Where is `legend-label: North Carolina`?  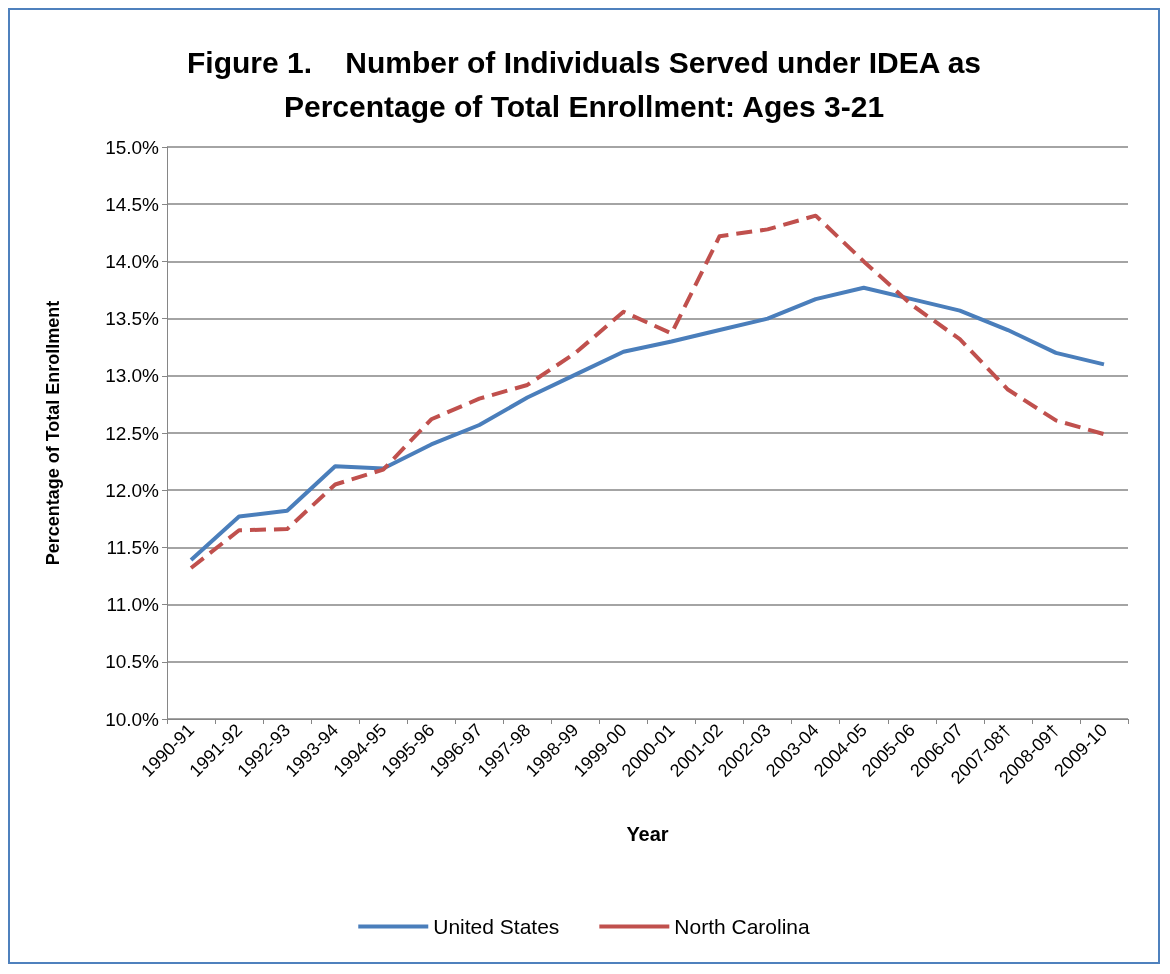
legend-label: North Carolina is located at coordinates (742, 926).